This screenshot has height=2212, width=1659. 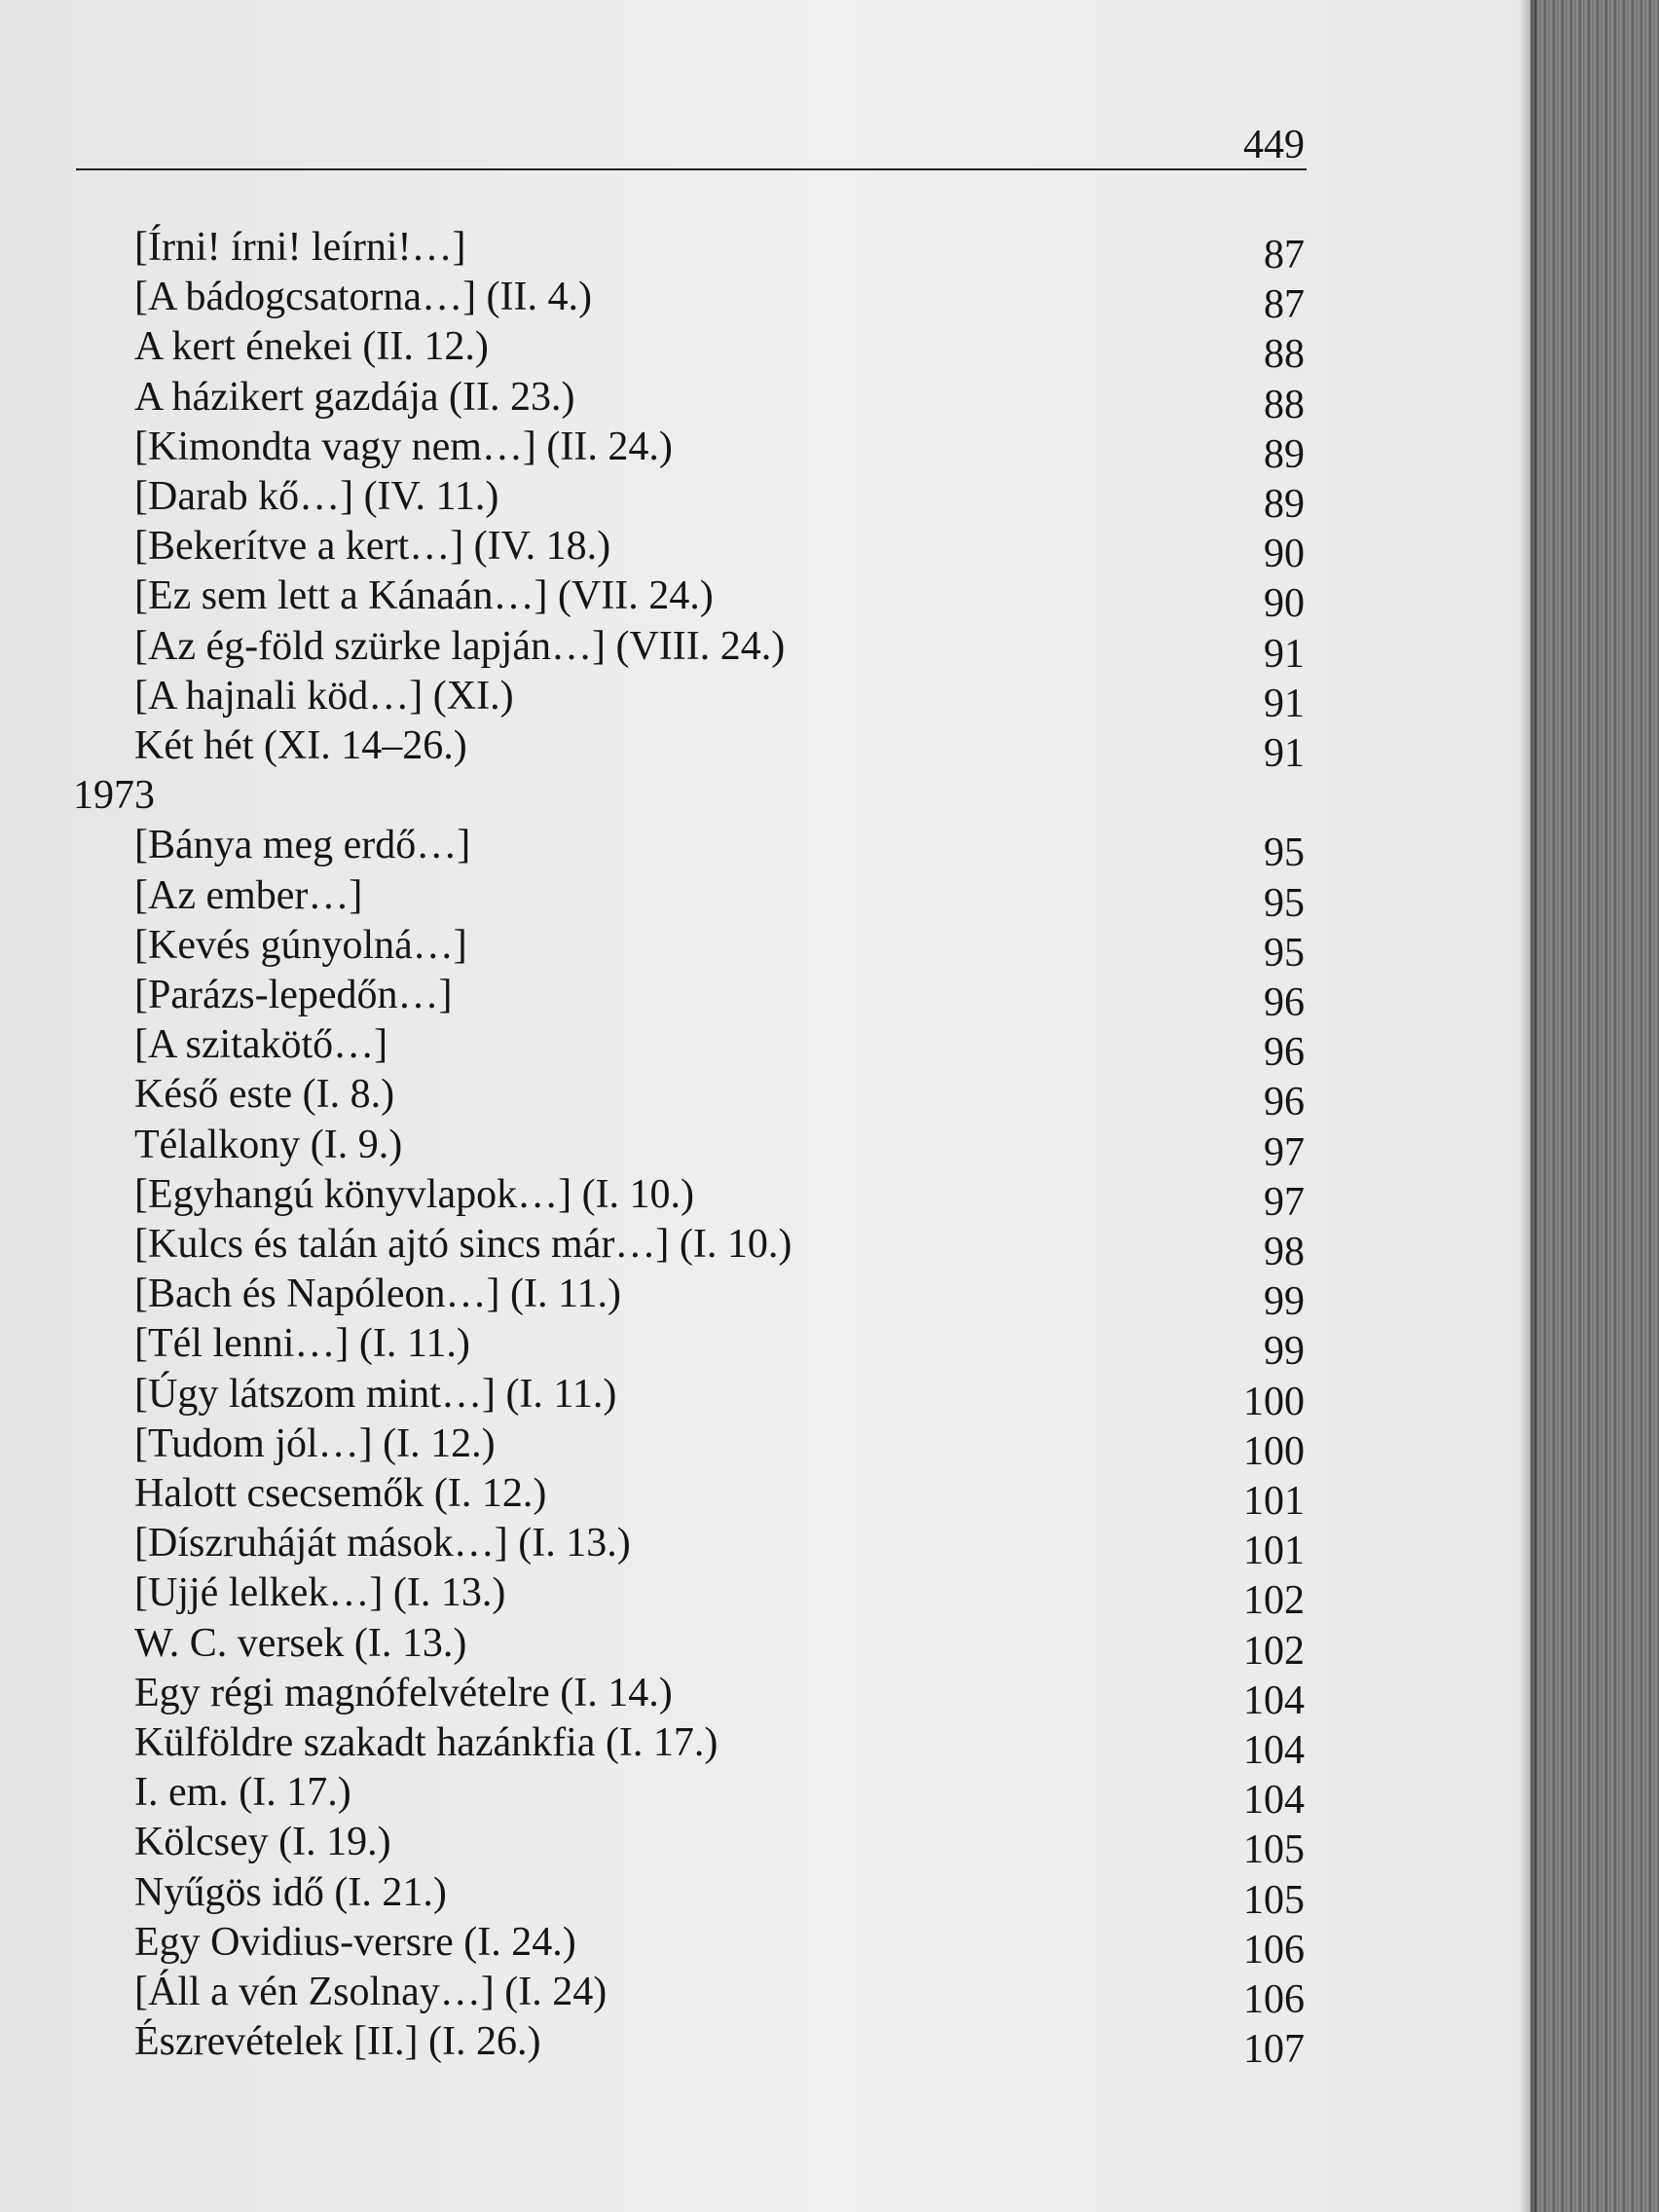 I want to click on entry-title: [Bánya meg erdő…], so click(x=302, y=845).